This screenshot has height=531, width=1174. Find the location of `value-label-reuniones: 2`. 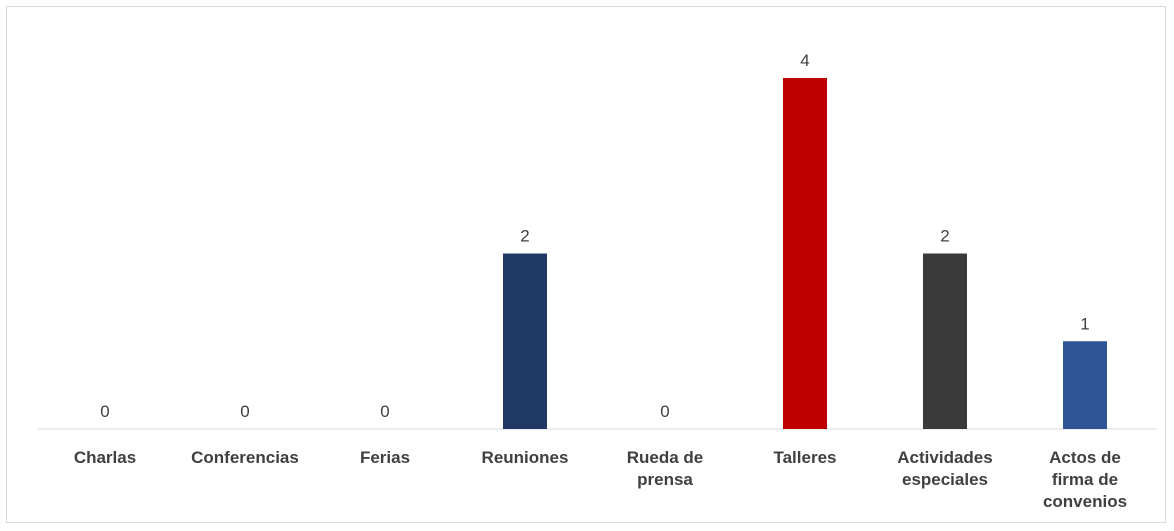

value-label-reuniones: 2 is located at coordinates (524, 236).